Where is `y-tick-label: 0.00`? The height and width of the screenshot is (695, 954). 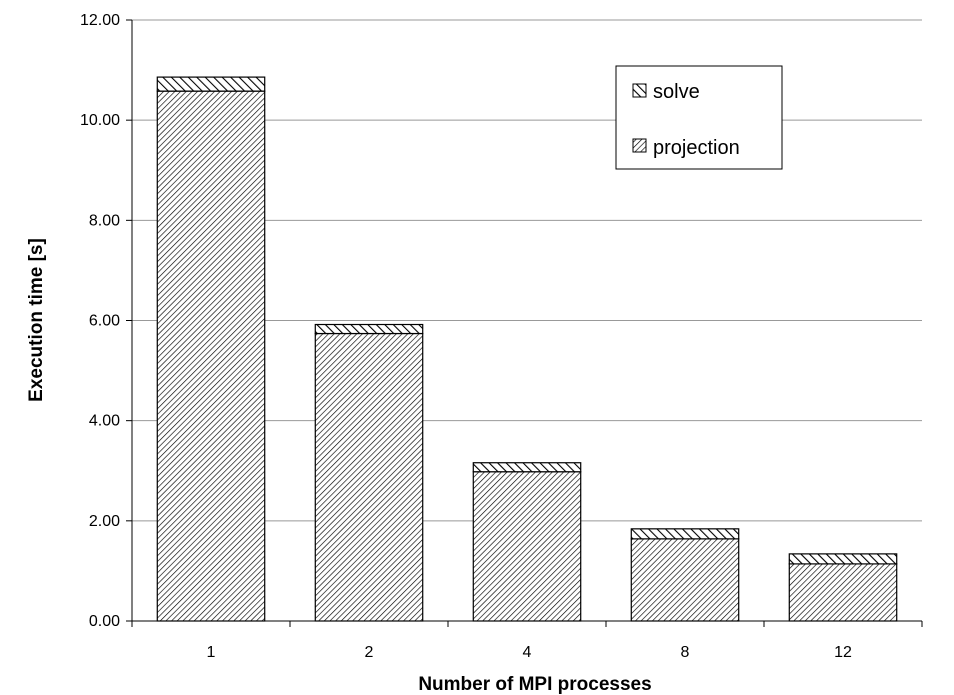 y-tick-label: 0.00 is located at coordinates (104, 621).